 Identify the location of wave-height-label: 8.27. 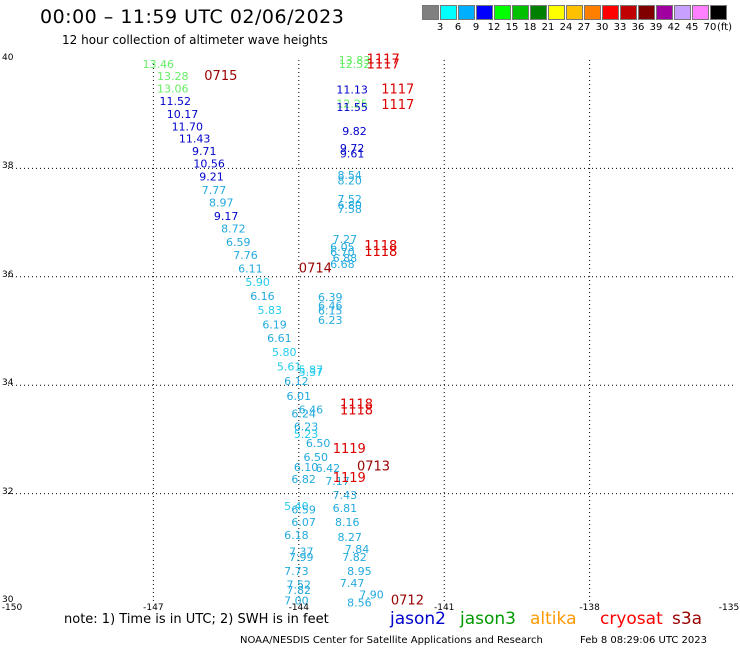
(349, 537).